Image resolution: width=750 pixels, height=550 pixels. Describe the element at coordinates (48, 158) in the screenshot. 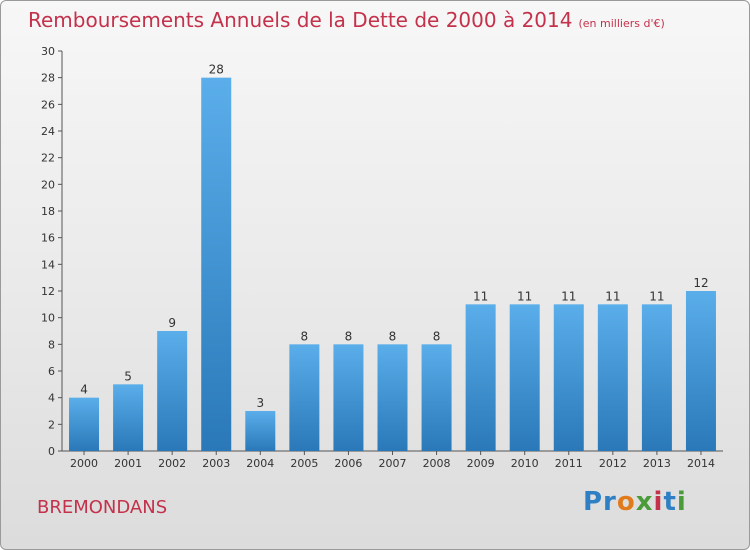

I see `y-tick-label: 22` at that location.